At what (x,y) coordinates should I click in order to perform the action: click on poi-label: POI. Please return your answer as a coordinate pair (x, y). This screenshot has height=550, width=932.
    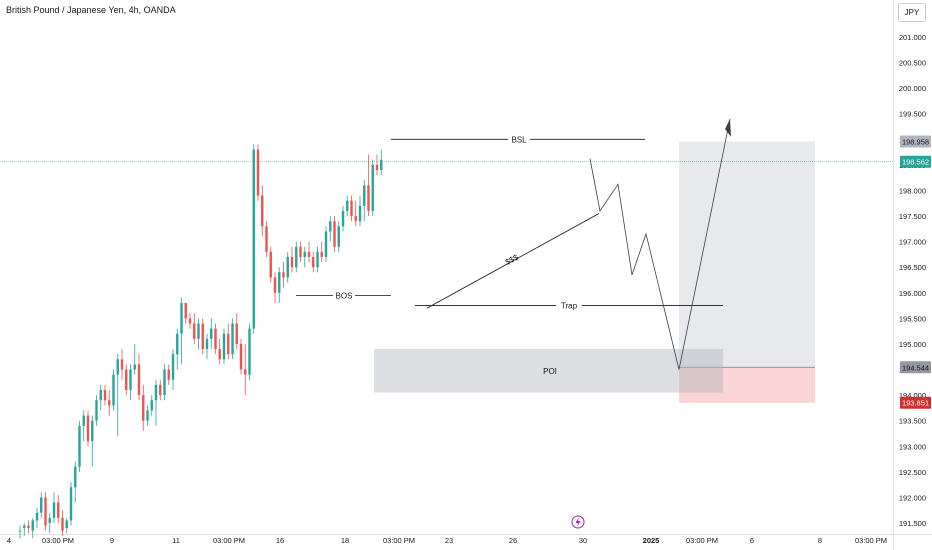
    Looking at the image, I should click on (550, 371).